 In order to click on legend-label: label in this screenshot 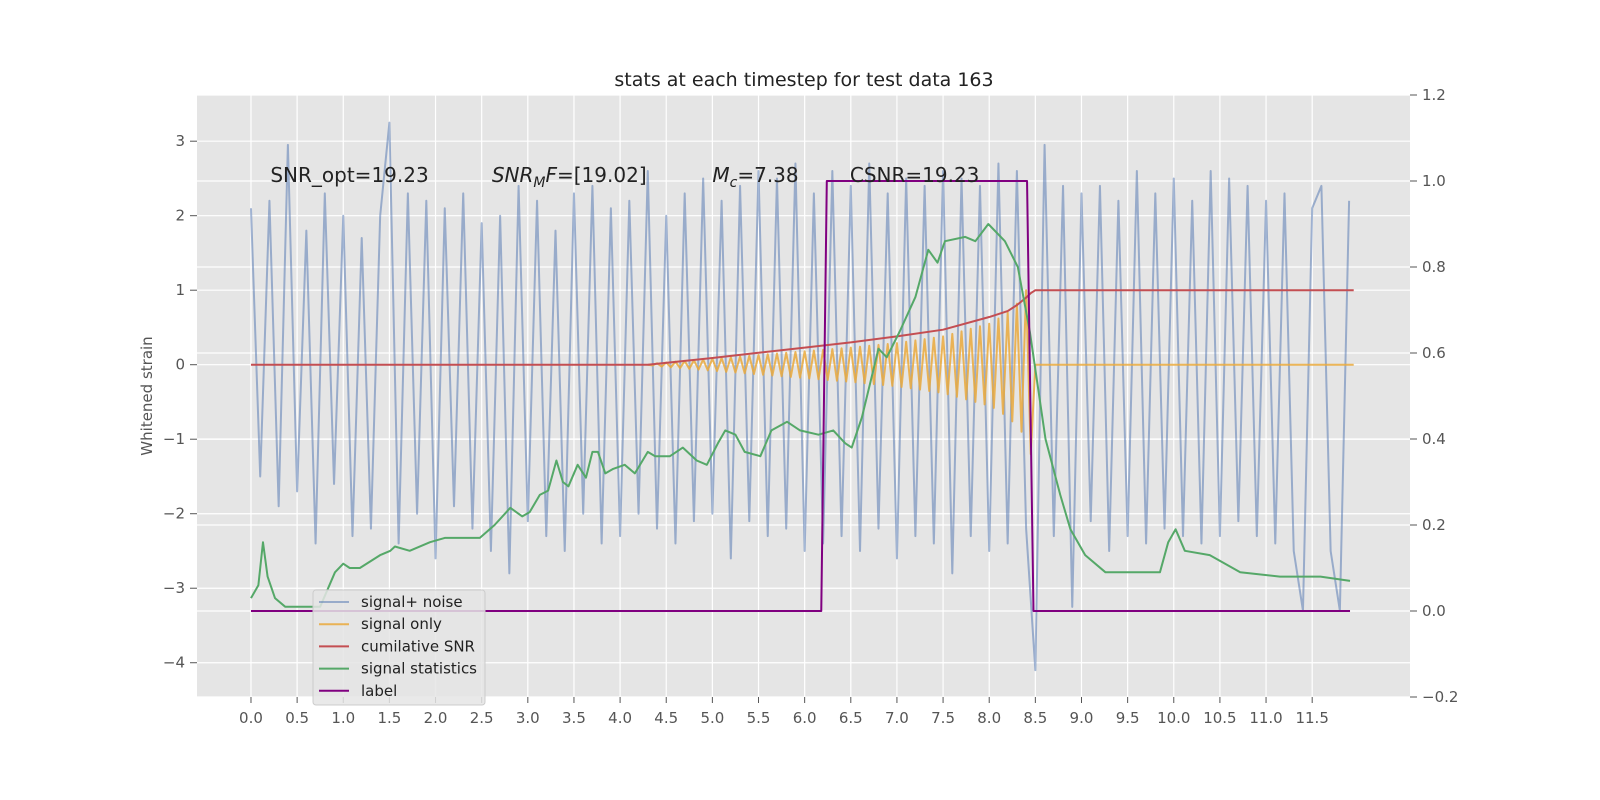, I will do `click(379, 691)`.